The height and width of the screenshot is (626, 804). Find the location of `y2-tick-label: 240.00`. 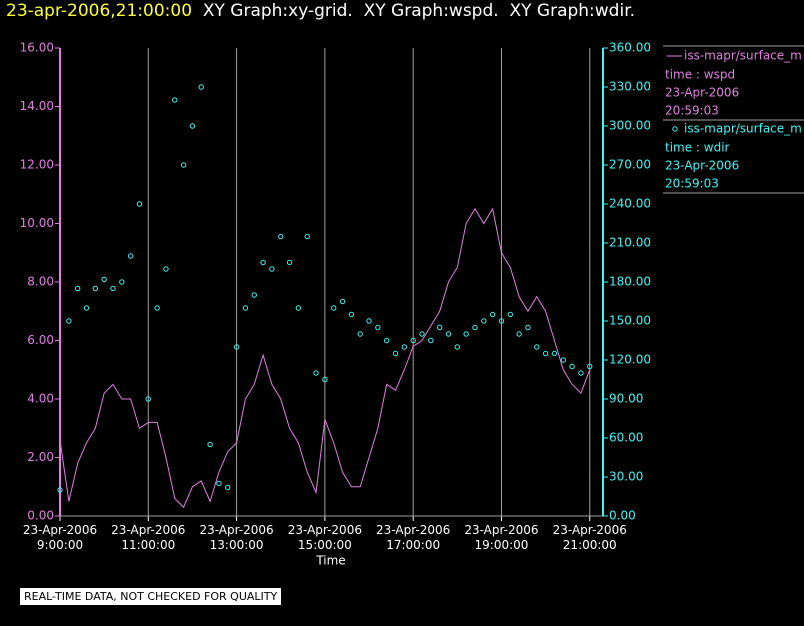

y2-tick-label: 240.00 is located at coordinates (630, 204).